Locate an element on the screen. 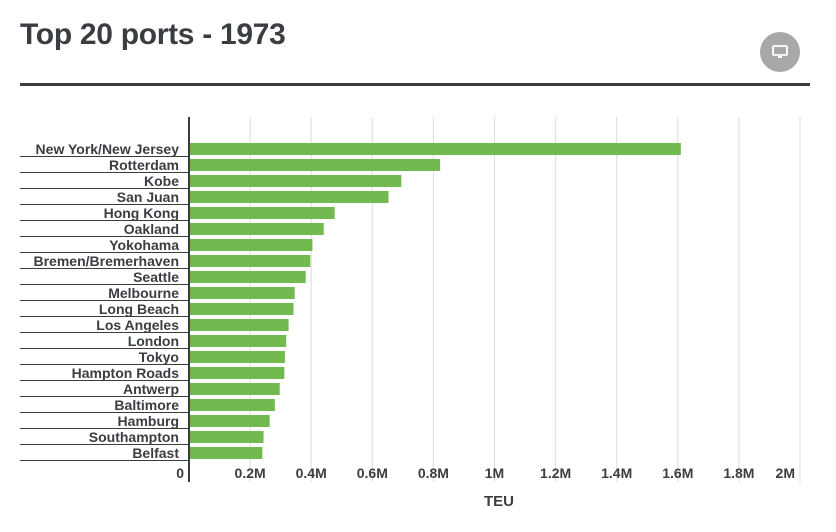  category-label: Belfast is located at coordinates (155, 453).